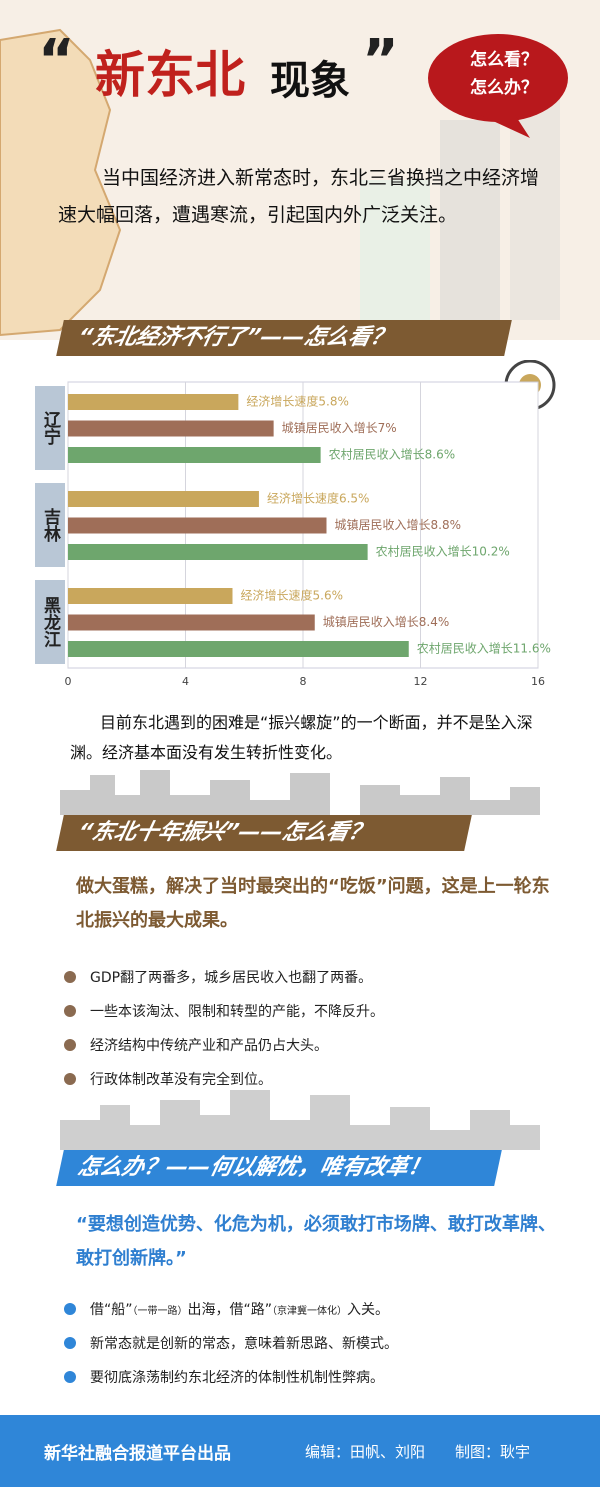 The image size is (600, 1512). Describe the element at coordinates (209, 1046) in the screenshot. I see `bullet: 经济结构中传统产业和产品仍占大头。` at that location.